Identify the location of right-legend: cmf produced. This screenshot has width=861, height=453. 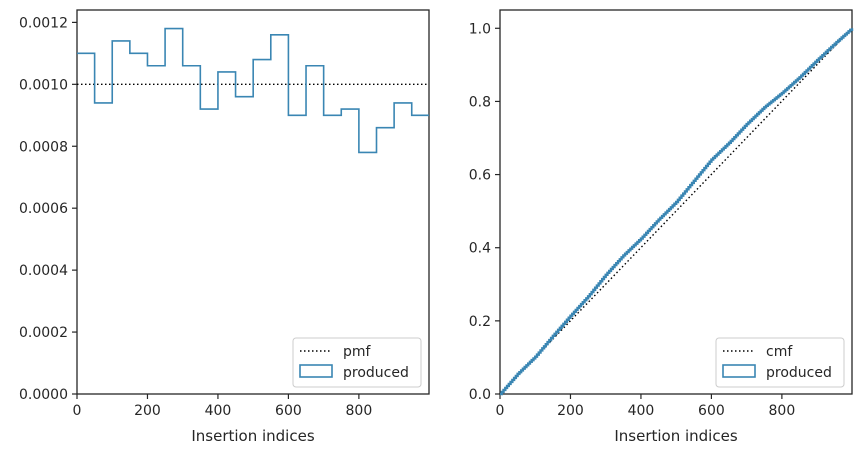
(780, 362).